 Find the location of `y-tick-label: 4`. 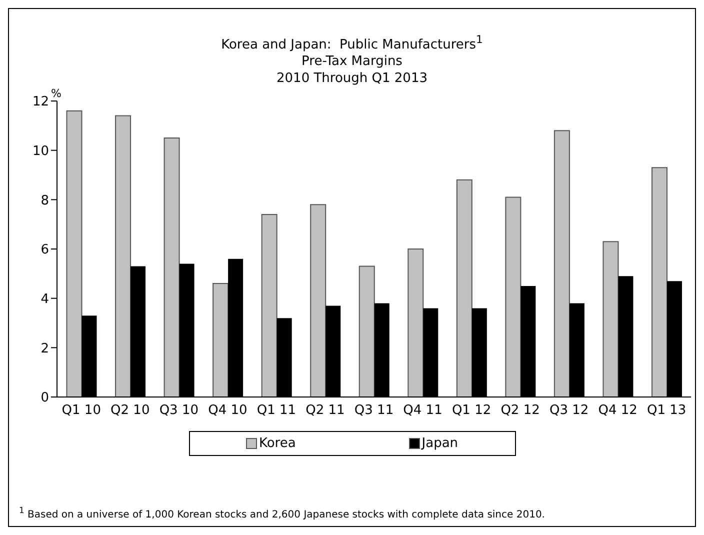

y-tick-label: 4 is located at coordinates (44, 300).